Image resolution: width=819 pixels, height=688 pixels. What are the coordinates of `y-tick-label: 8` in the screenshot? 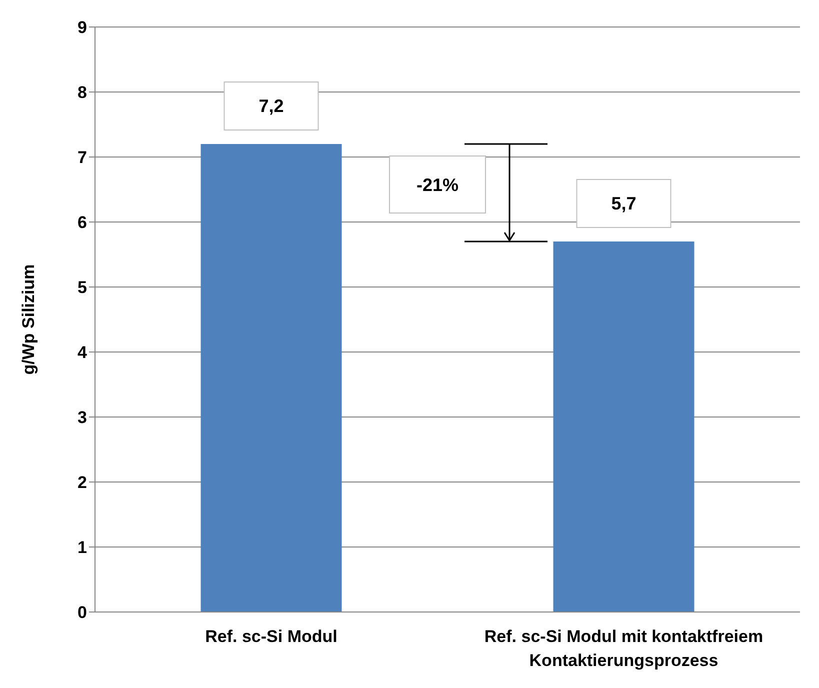 It's located at (82, 92).